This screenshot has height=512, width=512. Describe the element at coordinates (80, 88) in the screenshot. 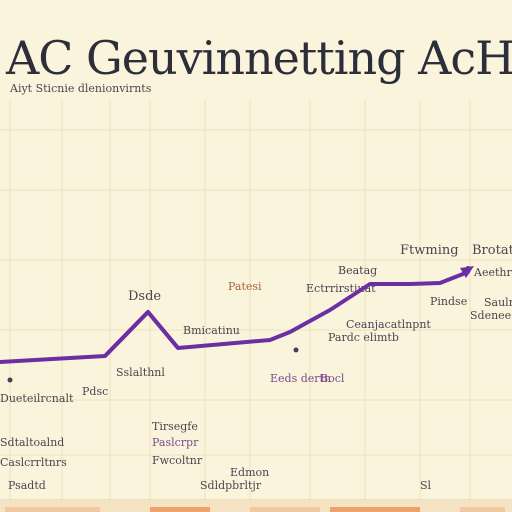

I see `header-text: Aiyt Sticnie dlenionvirnts` at that location.